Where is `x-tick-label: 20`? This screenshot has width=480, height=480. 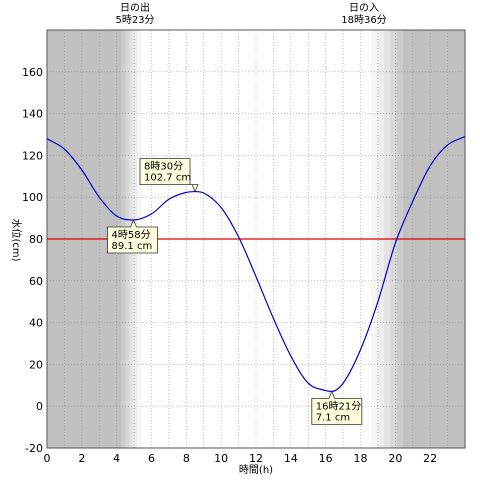 x-tick-label: 20 is located at coordinates (395, 458).